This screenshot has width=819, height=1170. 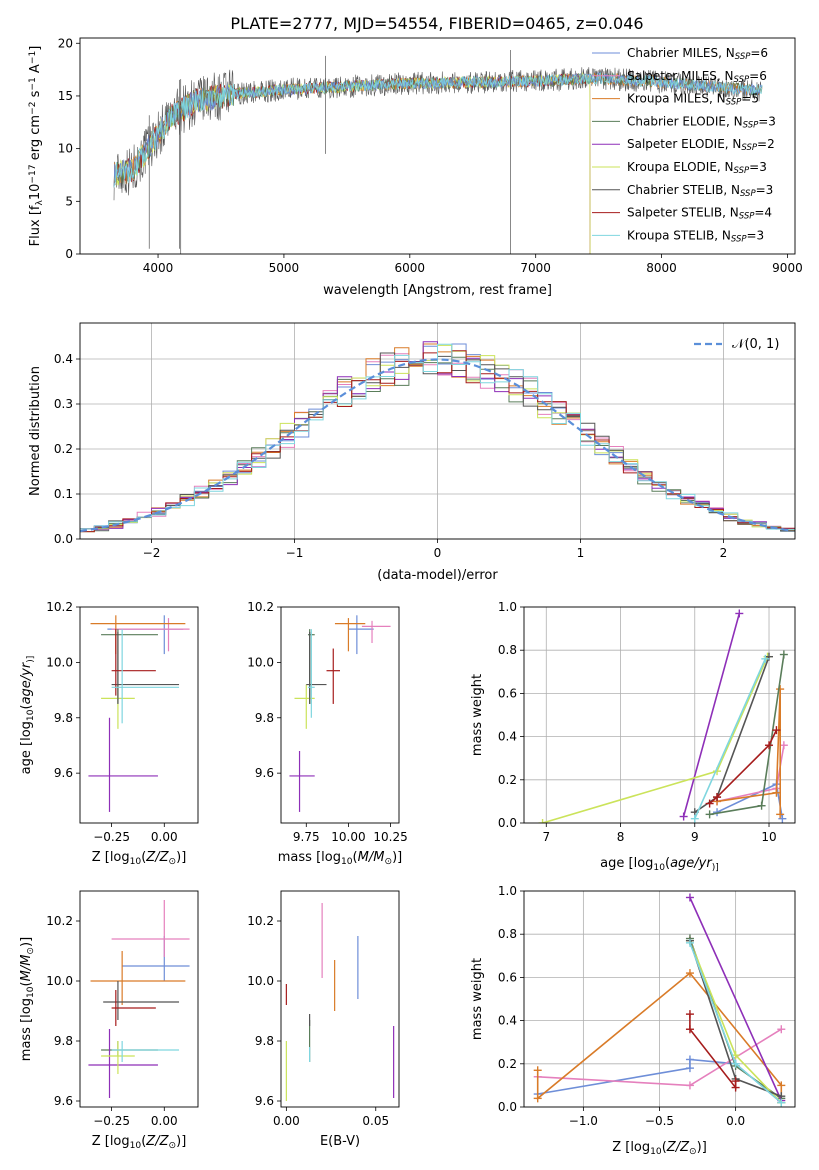 What do you see at coordinates (63, 359) in the screenshot?
I see `y-tick-label: 0.4` at bounding box center [63, 359].